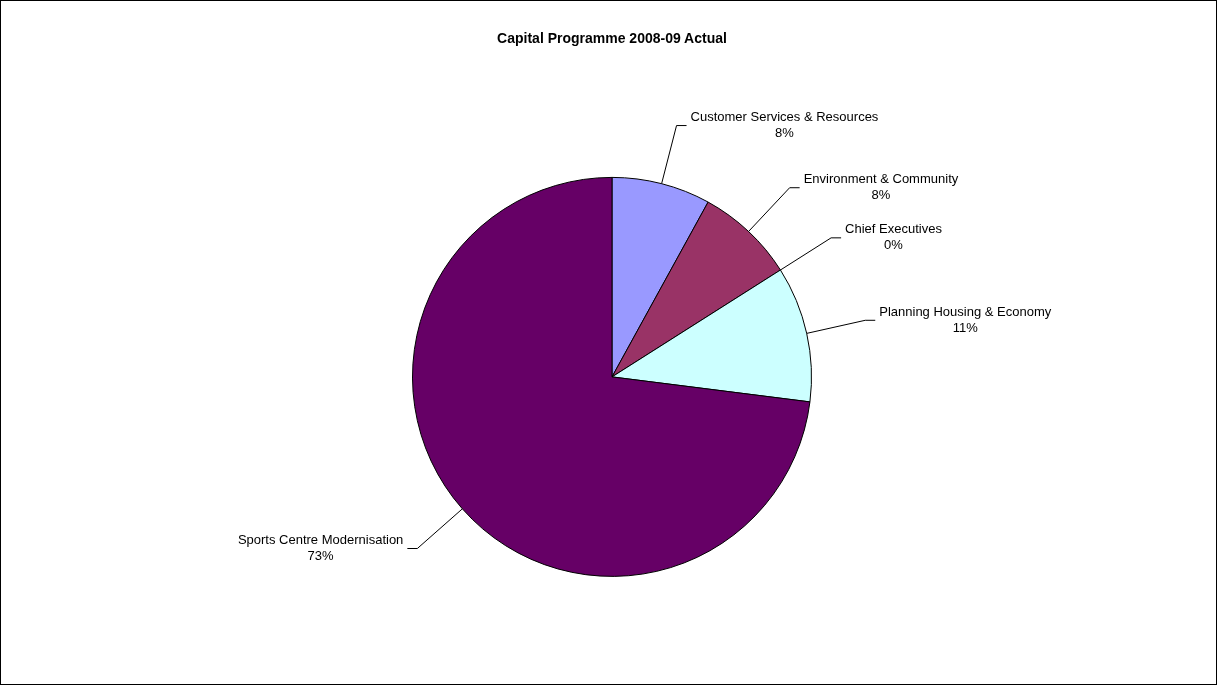  Describe the element at coordinates (321, 556) in the screenshot. I see `data-label: 73%` at that location.